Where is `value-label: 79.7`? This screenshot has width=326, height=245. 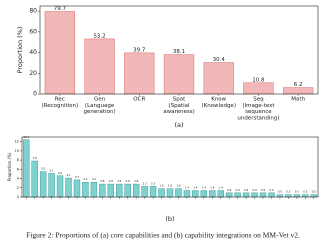 value-label: 79.7 is located at coordinates (60, 9).